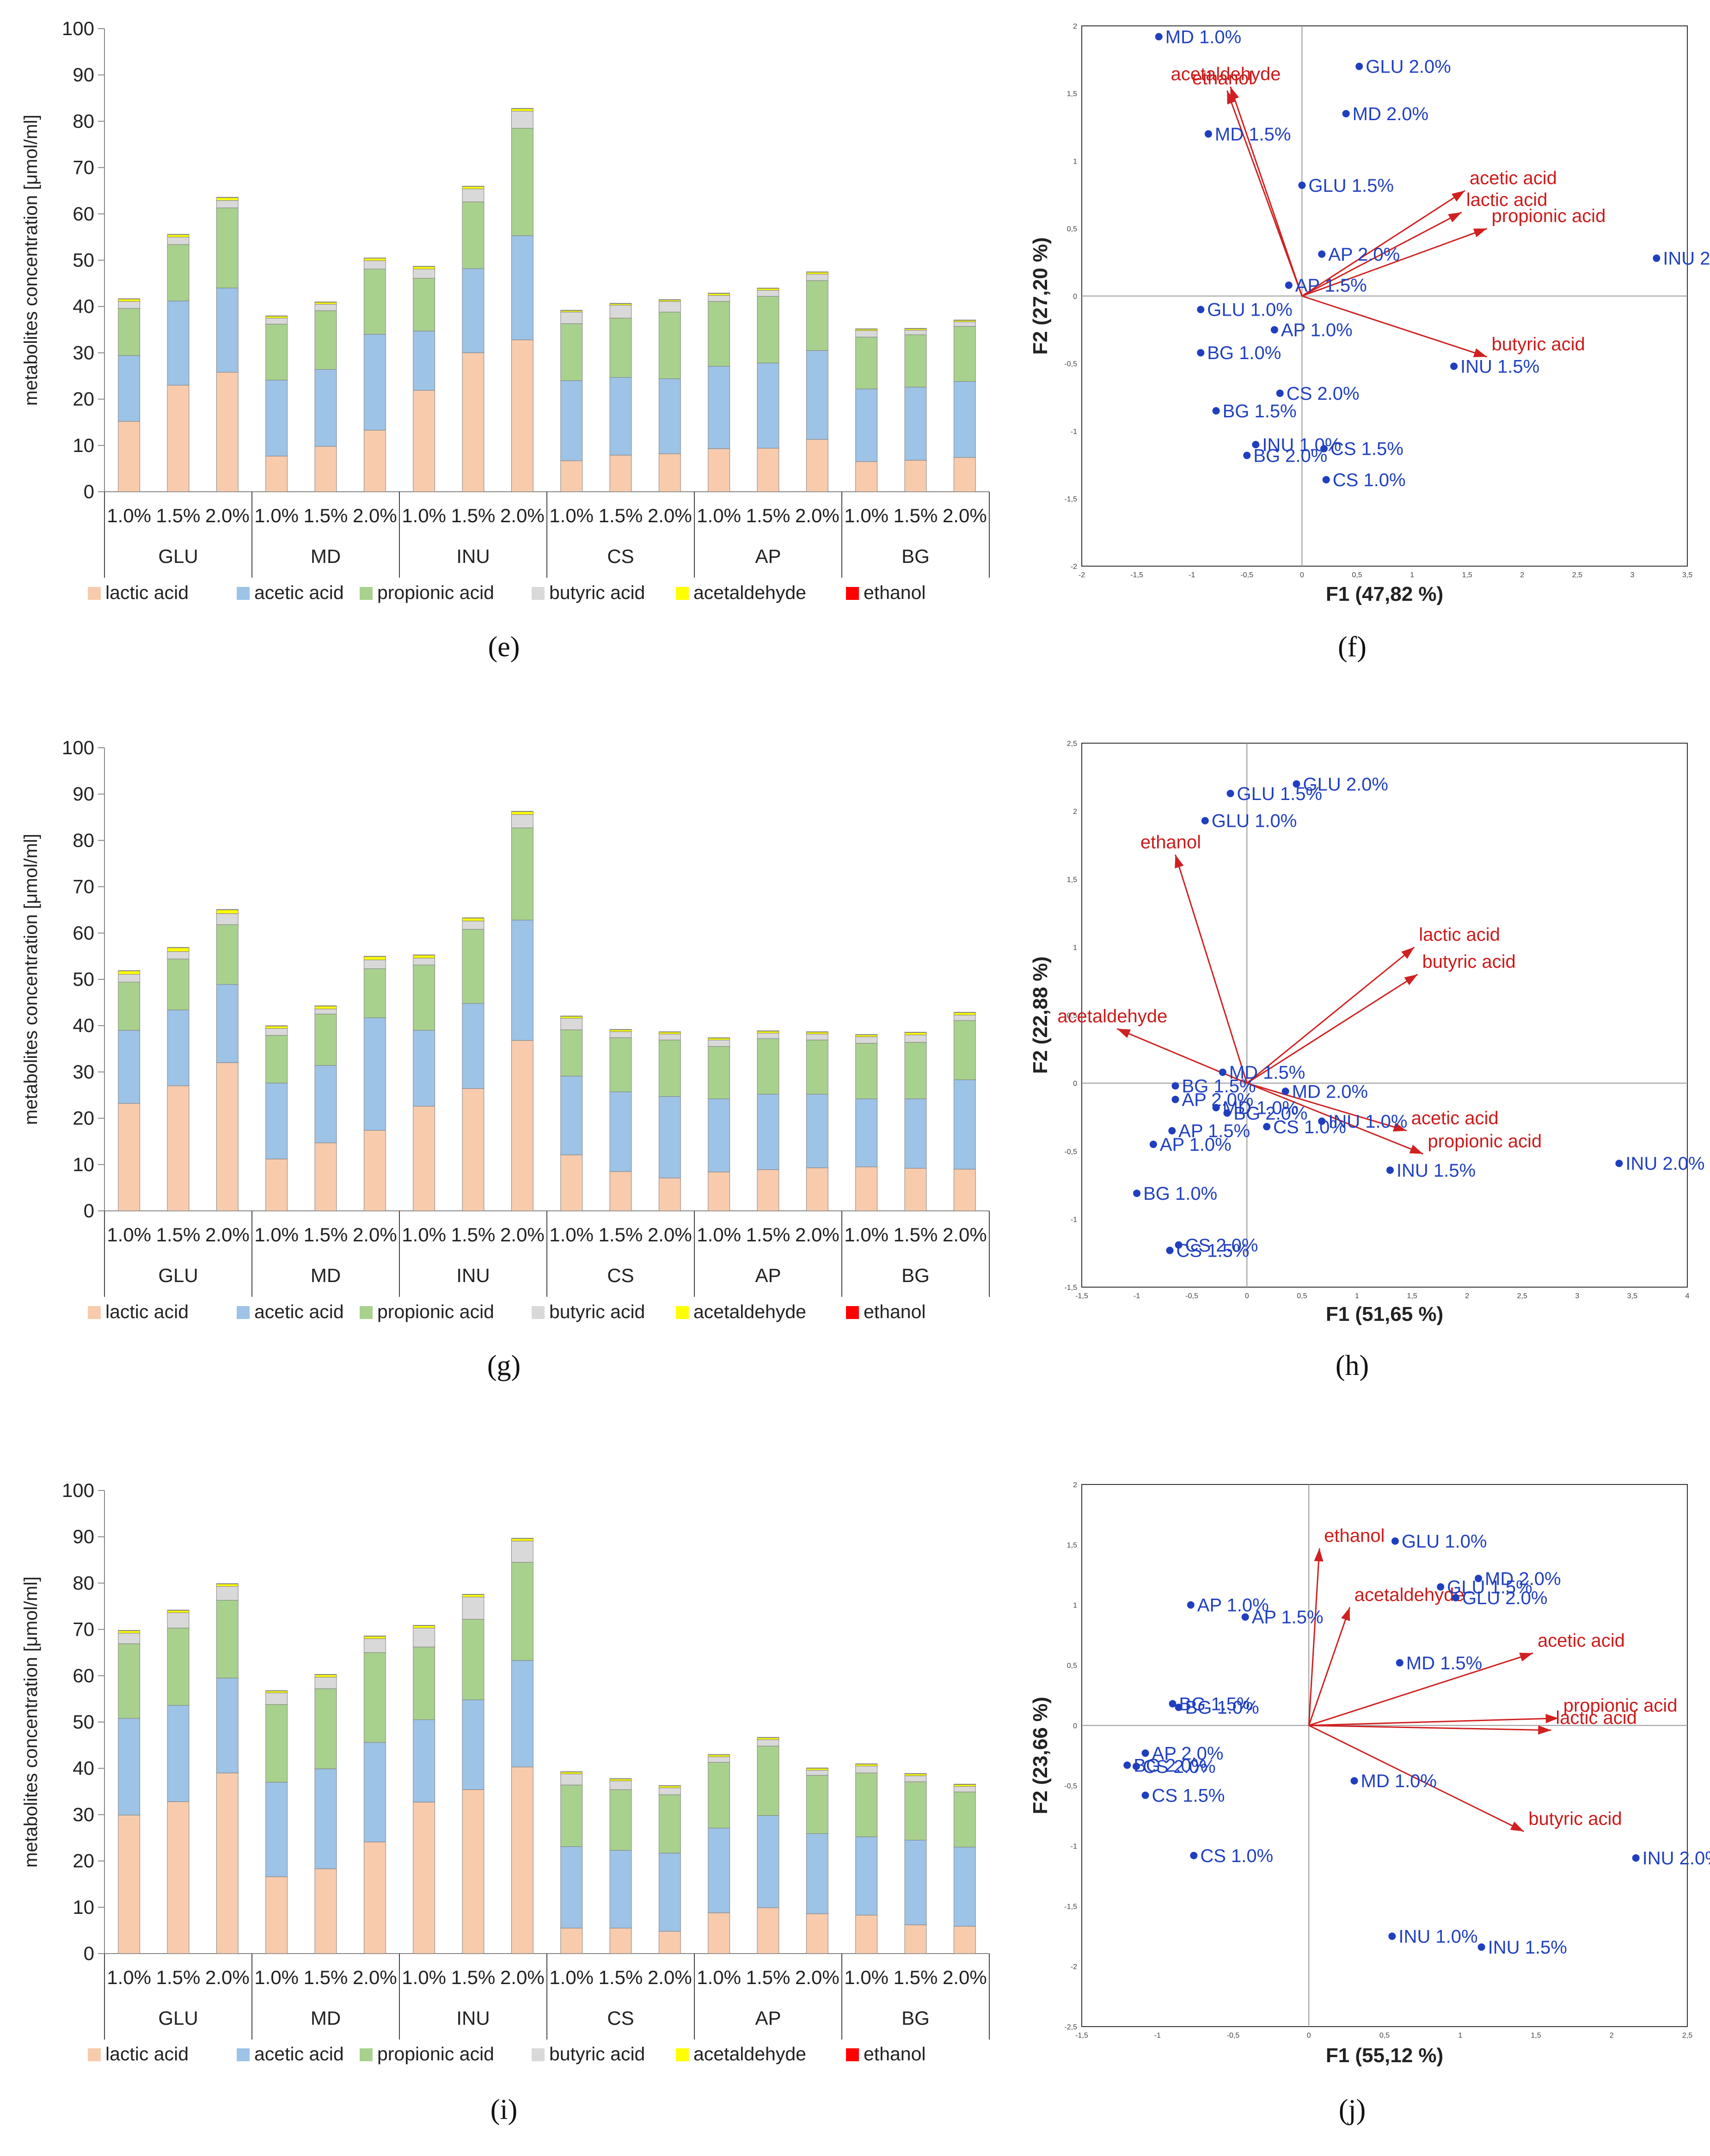 The height and width of the screenshot is (2156, 1710). I want to click on y-tick-label: 50, so click(83, 260).